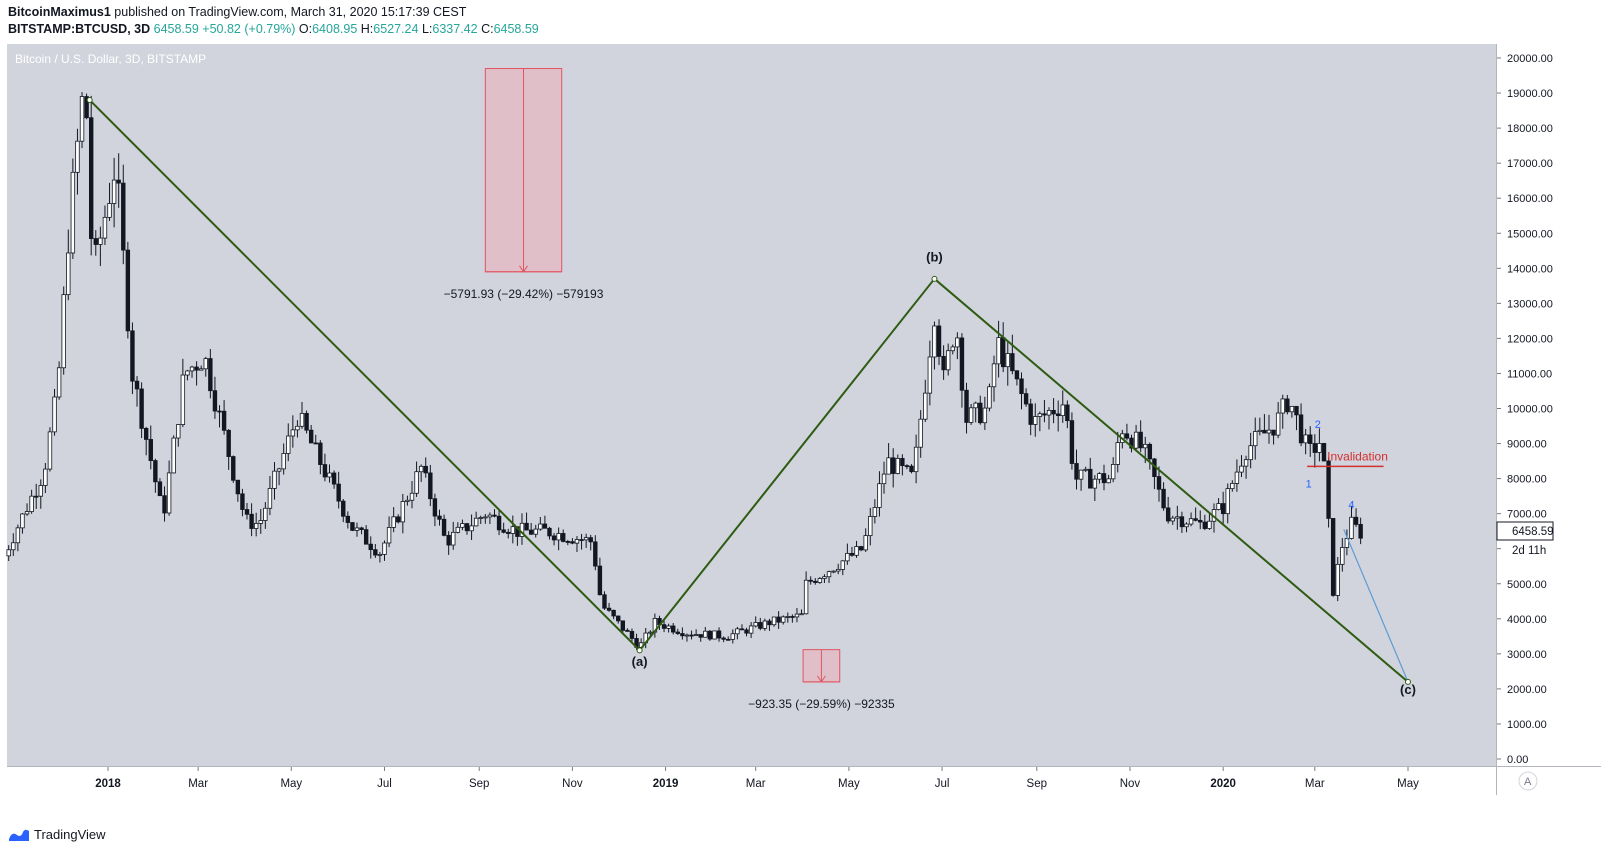  What do you see at coordinates (934, 256) in the screenshot?
I see `wave-label: (b)` at bounding box center [934, 256].